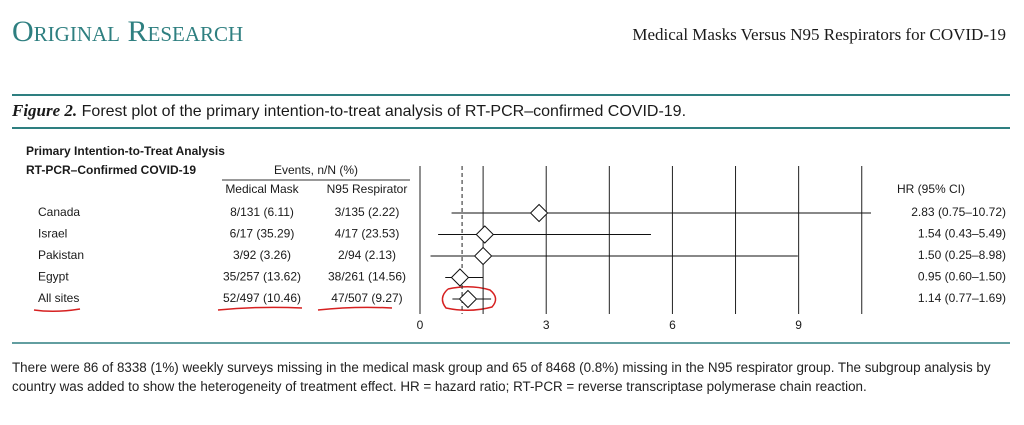  I want to click on column-header: Medical Mask, so click(262, 189).